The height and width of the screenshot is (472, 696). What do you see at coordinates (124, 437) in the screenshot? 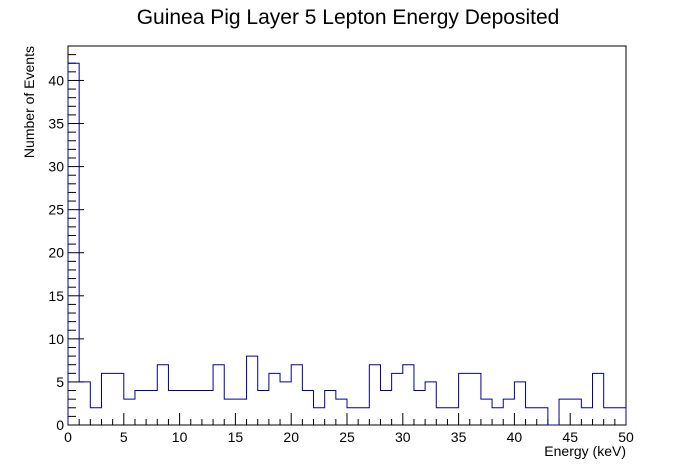
I see `x-tick-label: 5` at bounding box center [124, 437].